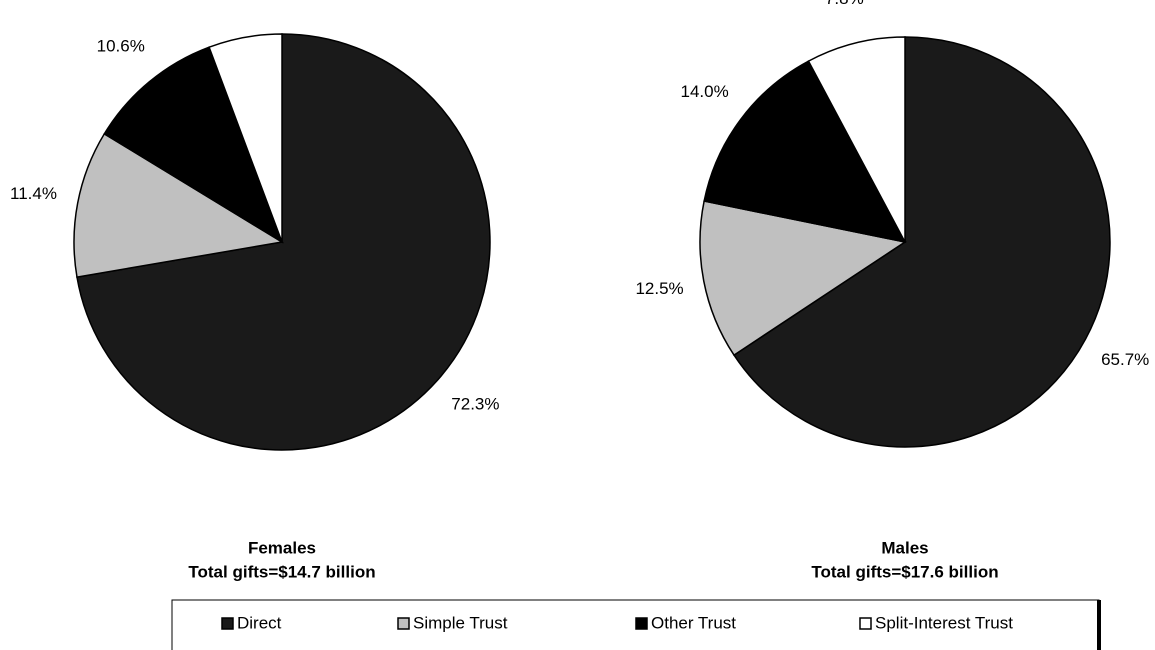  I want to click on legend-label: Split-Interest Trust, so click(944, 622).